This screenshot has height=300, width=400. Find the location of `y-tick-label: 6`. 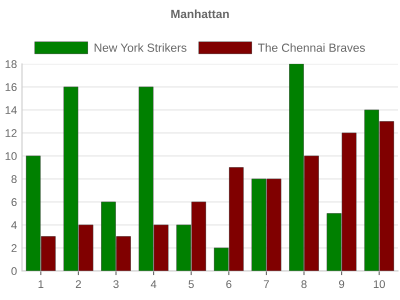

y-tick-label: 6 is located at coordinates (14, 202).